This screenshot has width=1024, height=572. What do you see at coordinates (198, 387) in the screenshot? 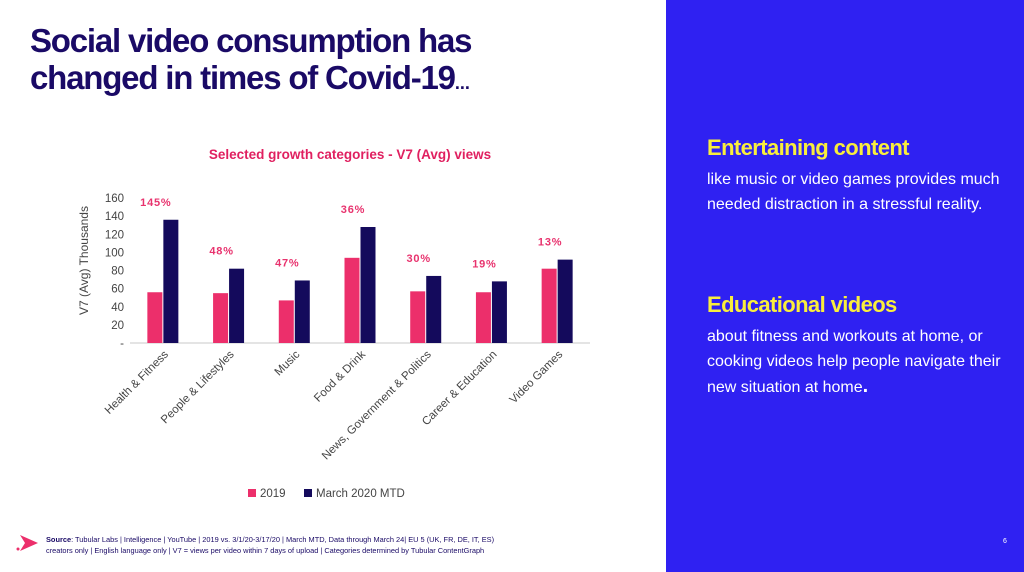
I see `x-tick-label: People & Lifestyles` at bounding box center [198, 387].